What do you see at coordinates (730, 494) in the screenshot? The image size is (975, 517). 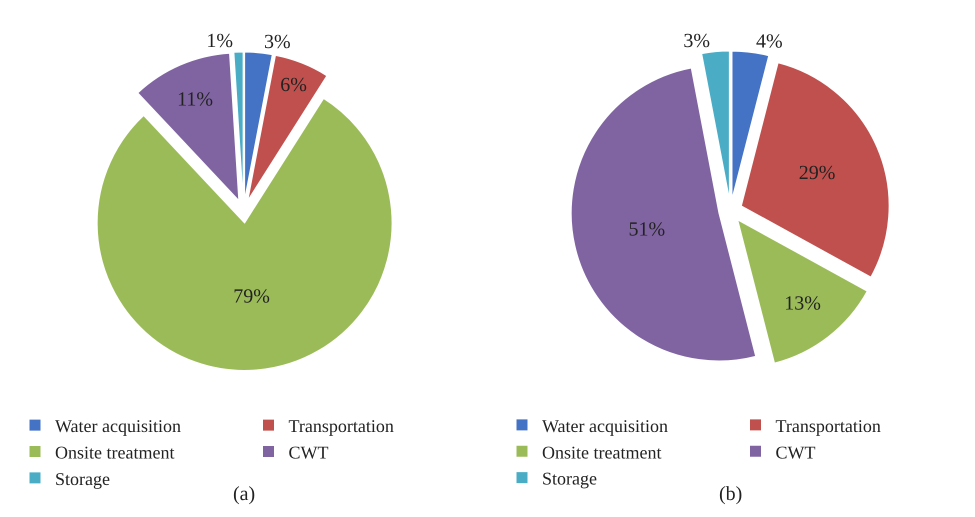 I see `text: (b)` at bounding box center [730, 494].